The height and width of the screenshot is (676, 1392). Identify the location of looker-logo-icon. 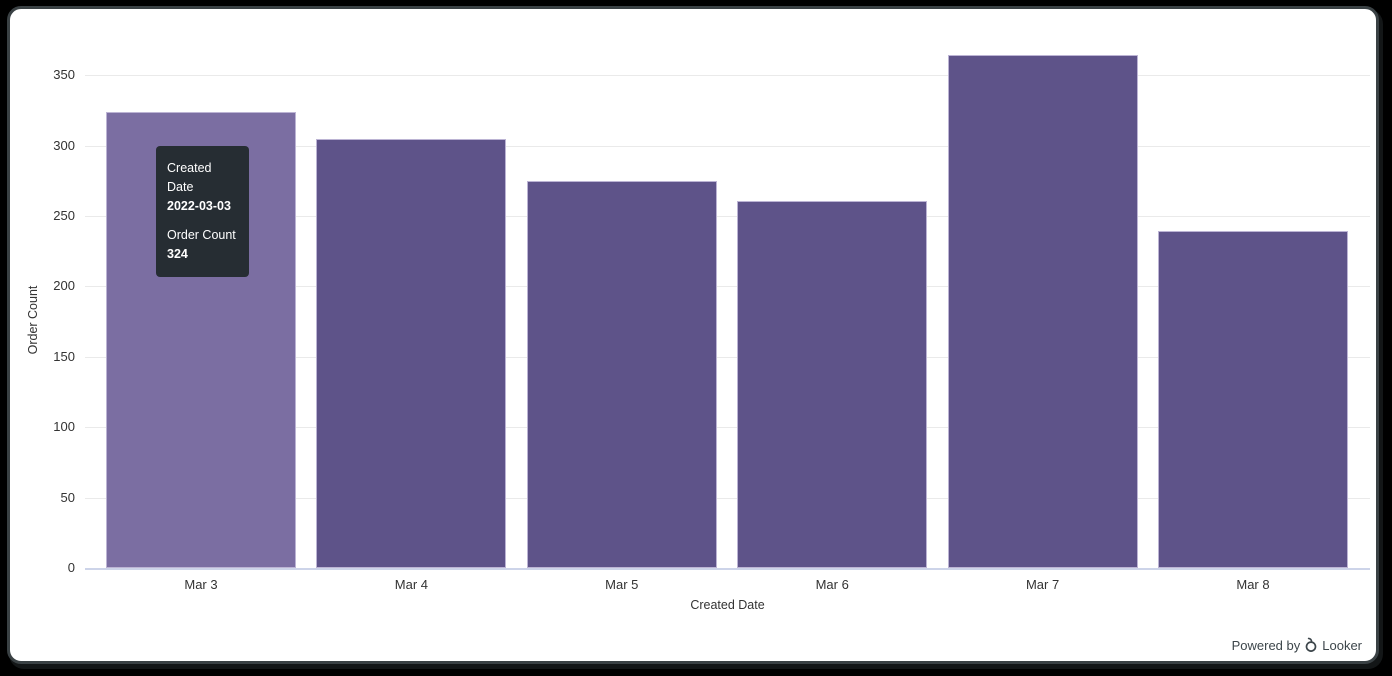
(1311, 644).